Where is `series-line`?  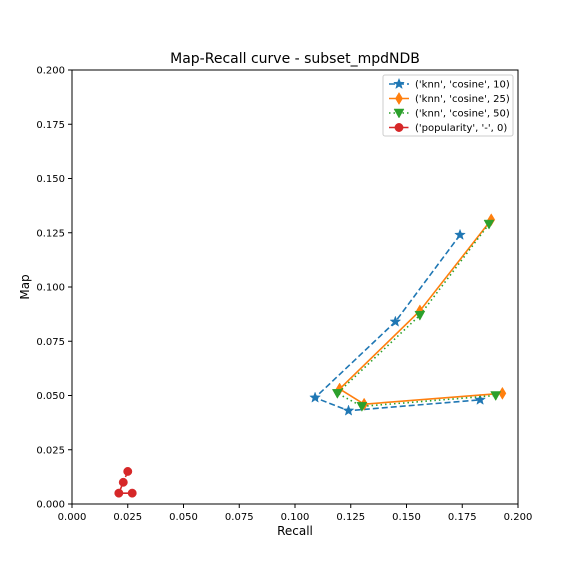 series-line is located at coordinates (125, 482).